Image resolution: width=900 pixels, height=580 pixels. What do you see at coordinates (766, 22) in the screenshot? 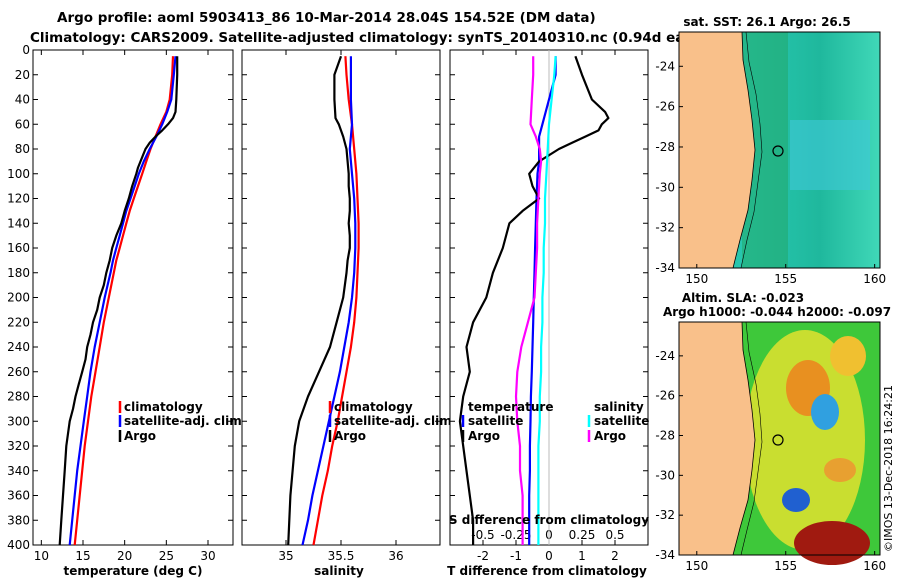
I see `sst-map-title: sat. SST: 26.1 Argo: 26.5` at bounding box center [766, 22].